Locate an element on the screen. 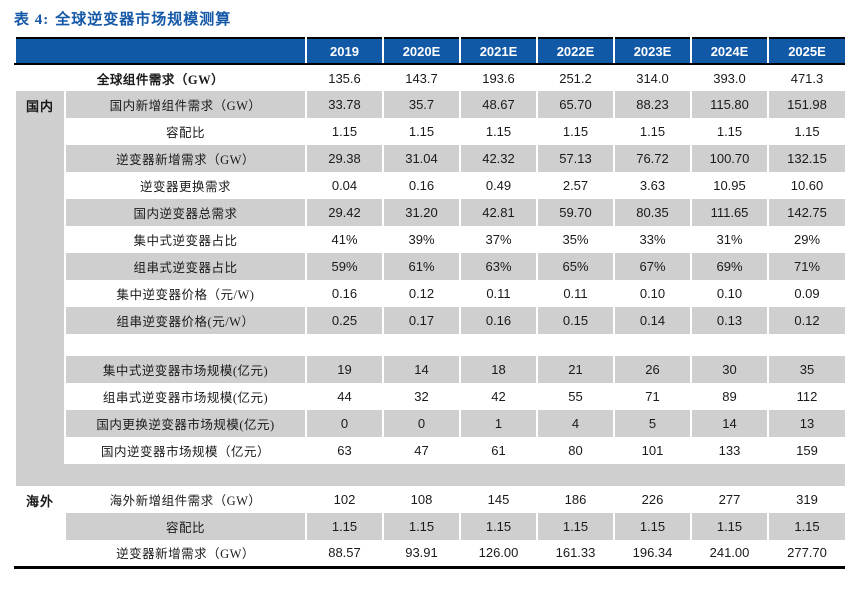  value-cell: 44 is located at coordinates (344, 396).